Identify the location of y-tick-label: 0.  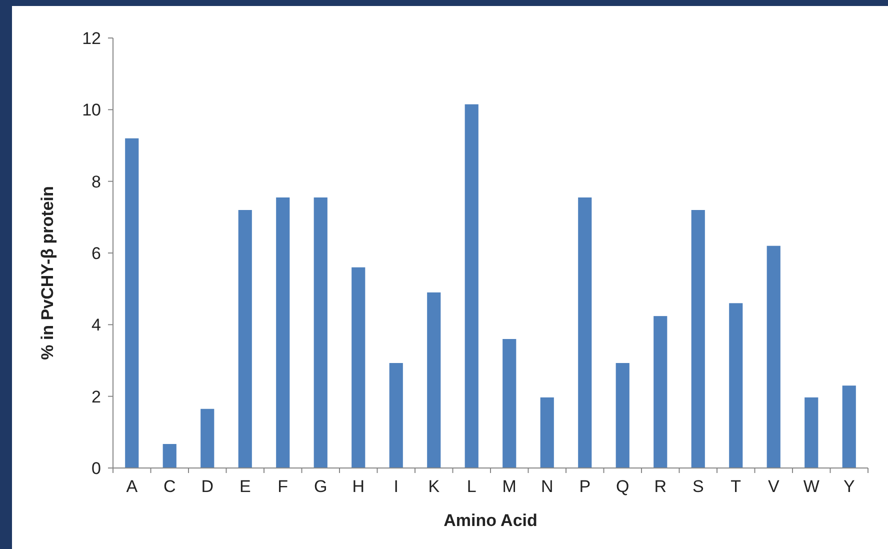
(96, 468).